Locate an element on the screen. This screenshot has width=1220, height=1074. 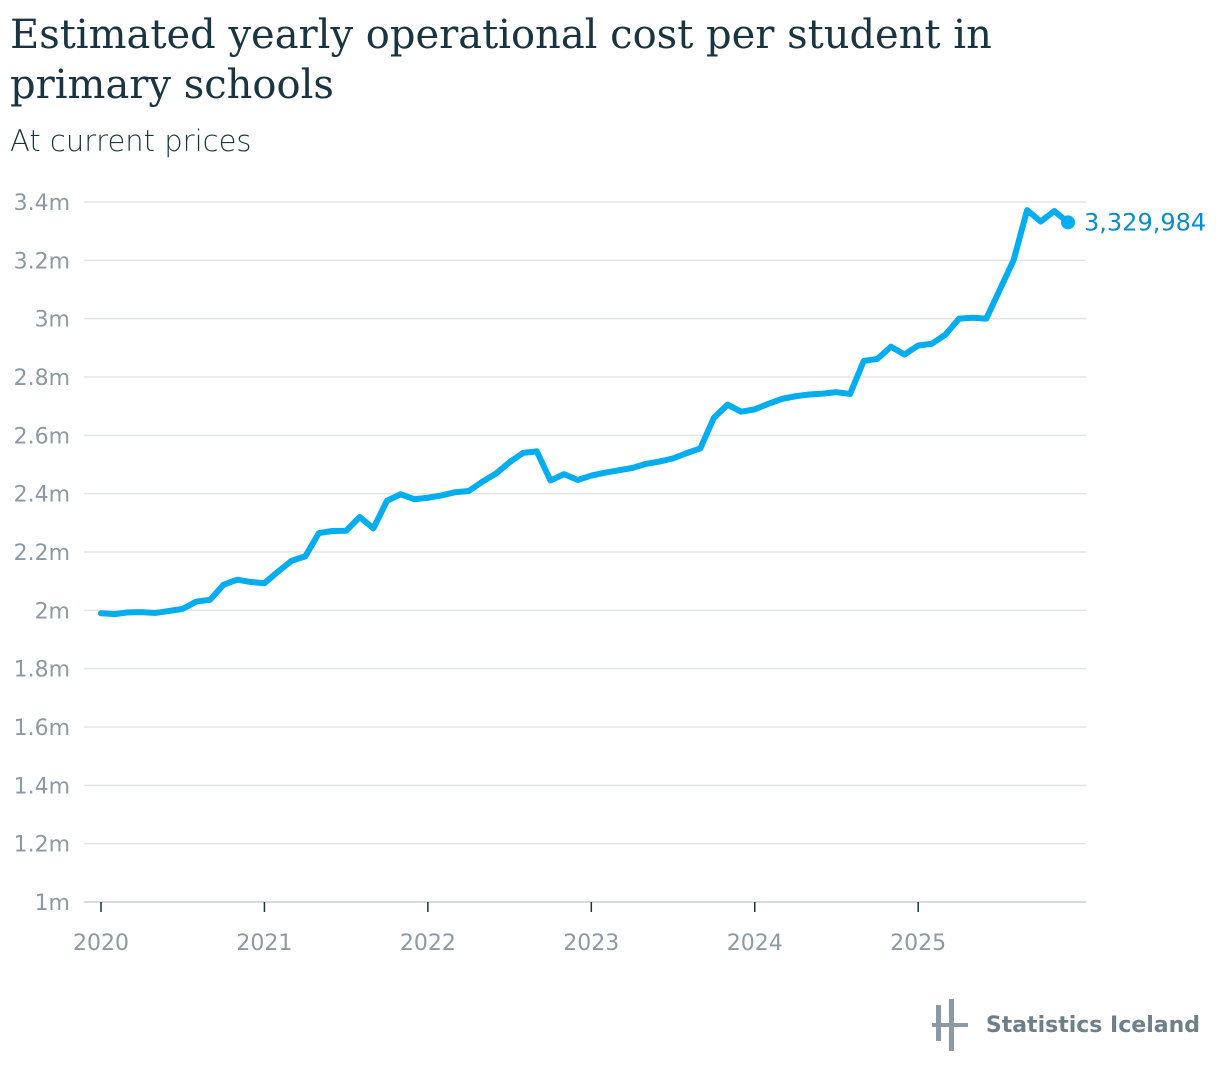
end-point is located at coordinates (1068, 222).